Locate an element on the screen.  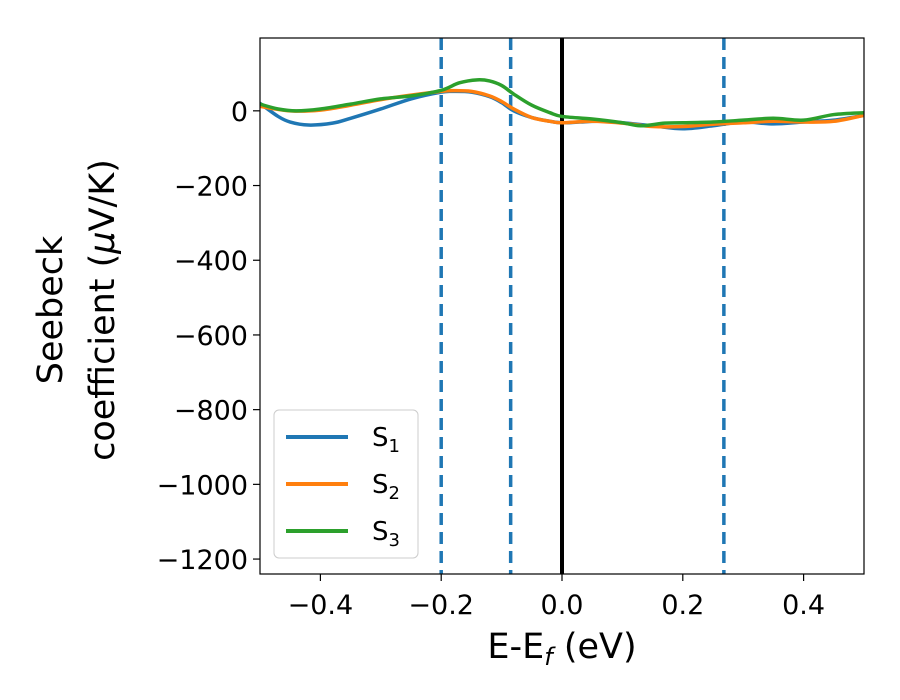
y-tick-label: 0 is located at coordinates (239, 112).